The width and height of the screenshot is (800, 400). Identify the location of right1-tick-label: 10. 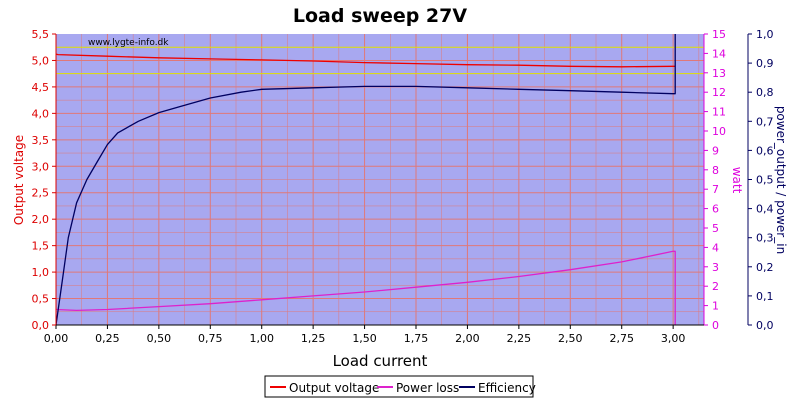
(719, 131).